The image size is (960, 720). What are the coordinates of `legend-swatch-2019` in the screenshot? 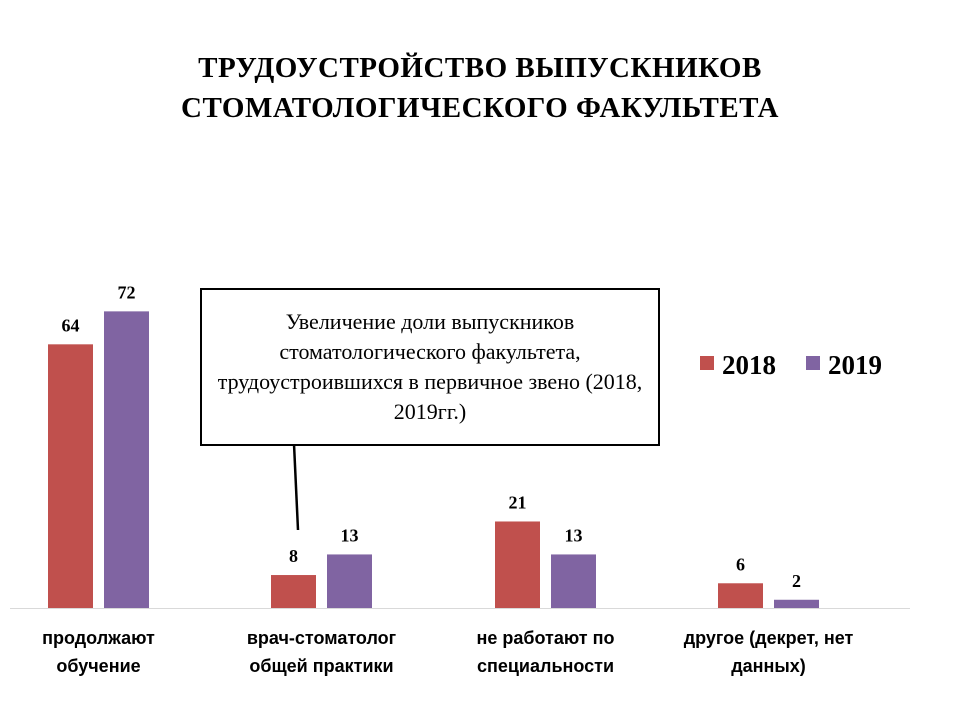 It's located at (813, 363).